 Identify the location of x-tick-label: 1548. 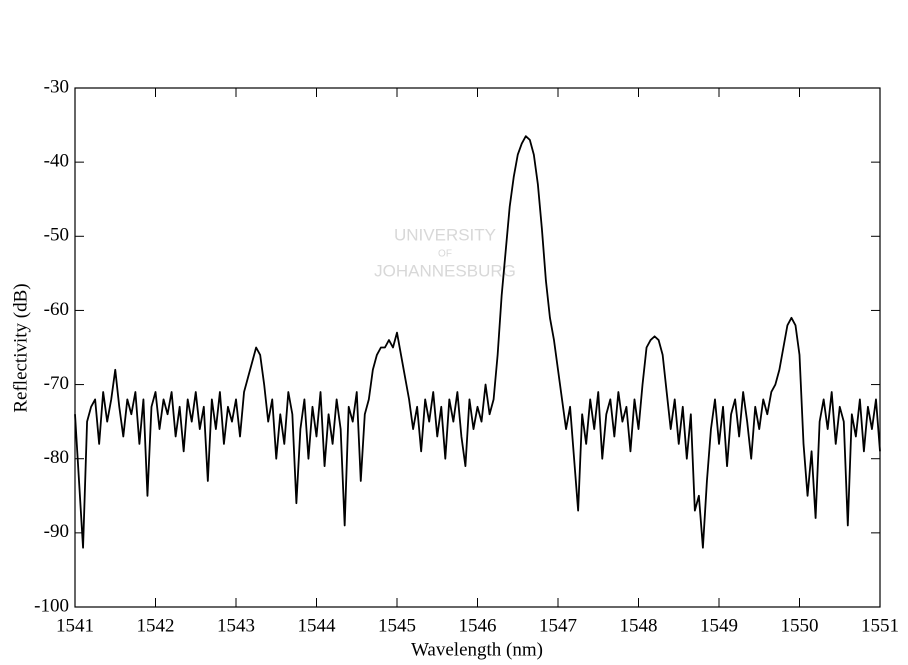
(639, 625).